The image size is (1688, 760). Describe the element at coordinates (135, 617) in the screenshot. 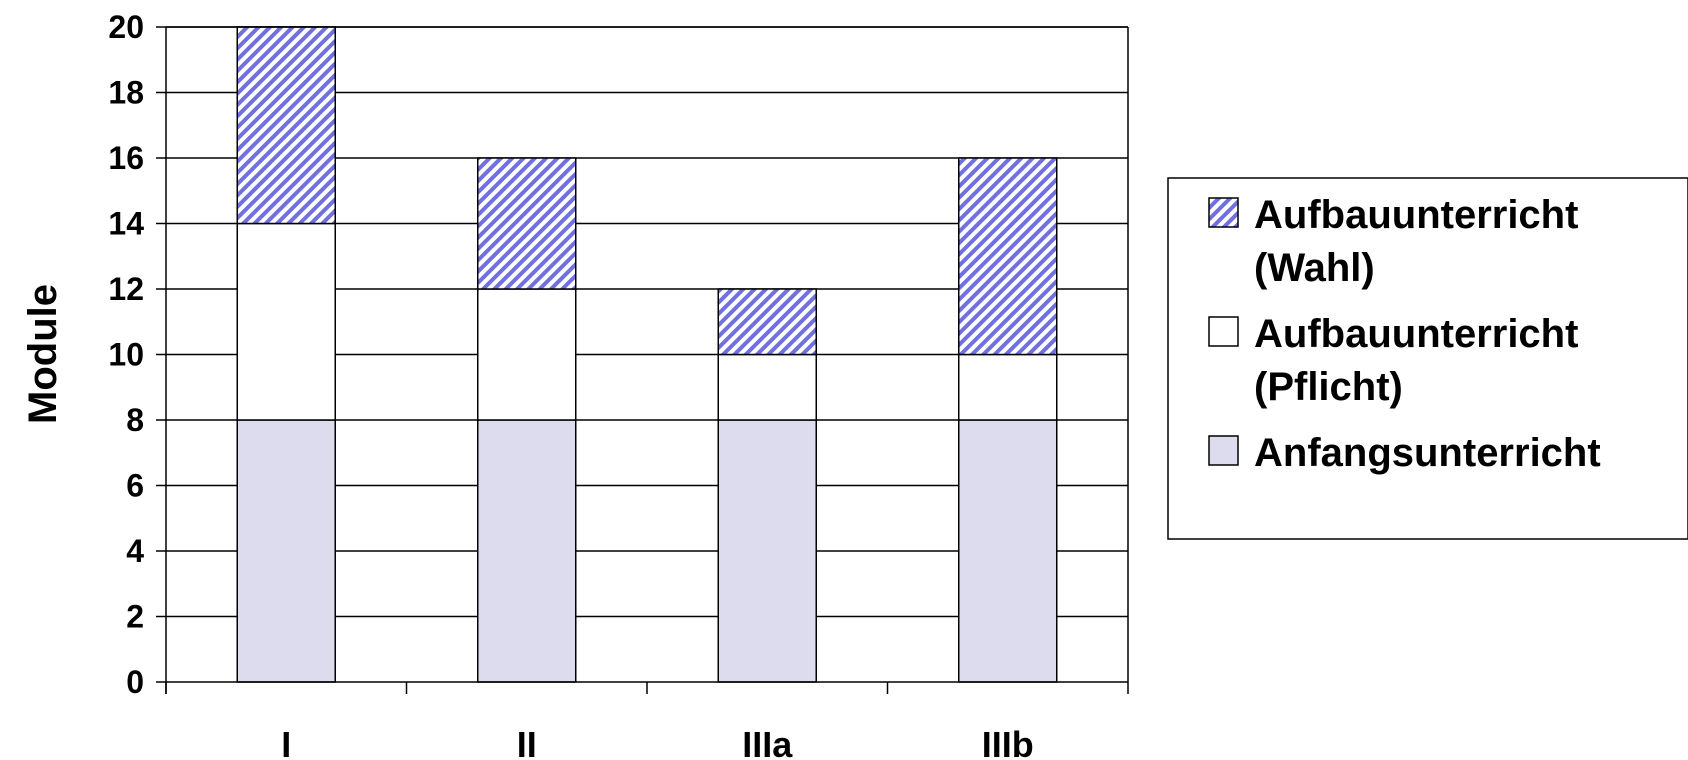

I see `y-tick-label: 2` at that location.